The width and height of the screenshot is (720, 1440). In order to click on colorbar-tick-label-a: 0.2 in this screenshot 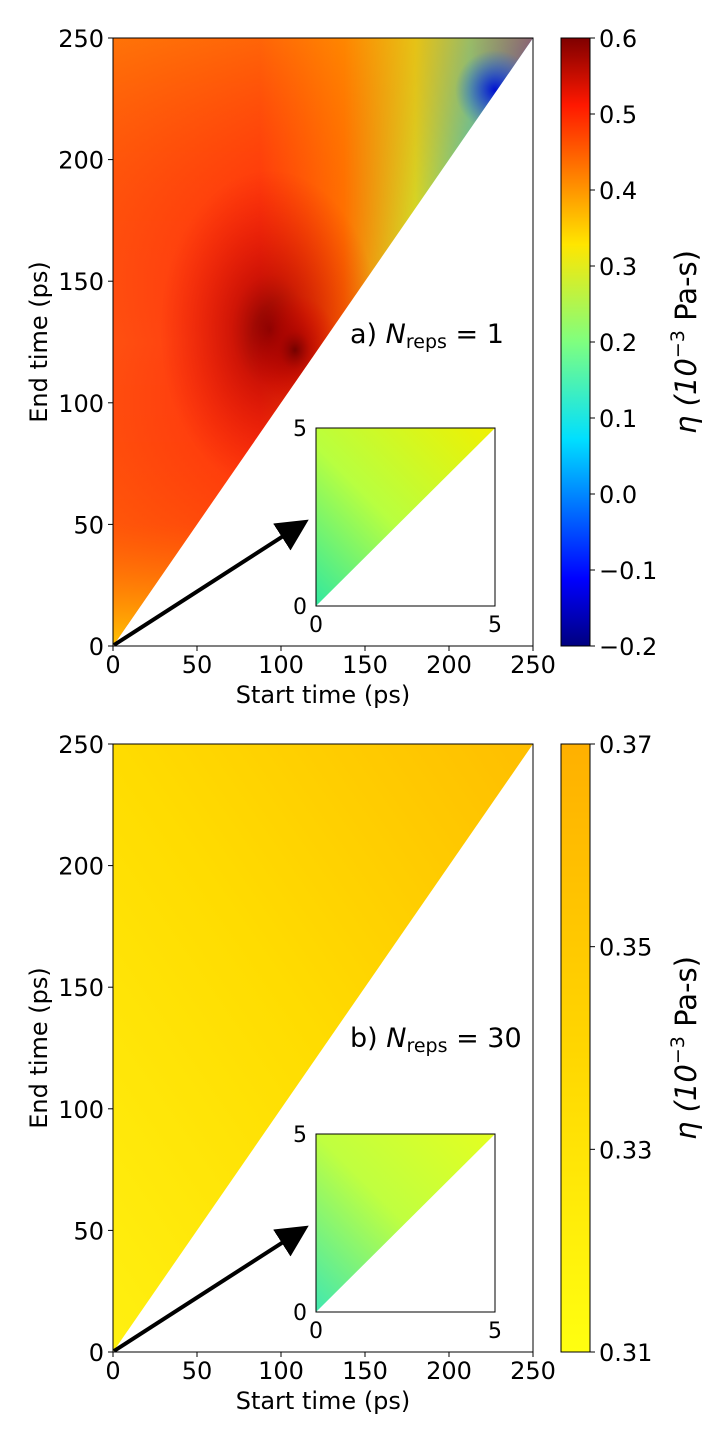, I will do `click(618, 343)`.